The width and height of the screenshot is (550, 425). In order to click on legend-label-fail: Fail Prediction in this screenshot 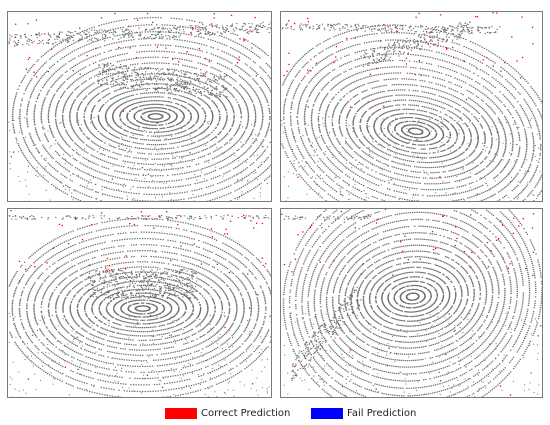, I will do `click(382, 413)`.